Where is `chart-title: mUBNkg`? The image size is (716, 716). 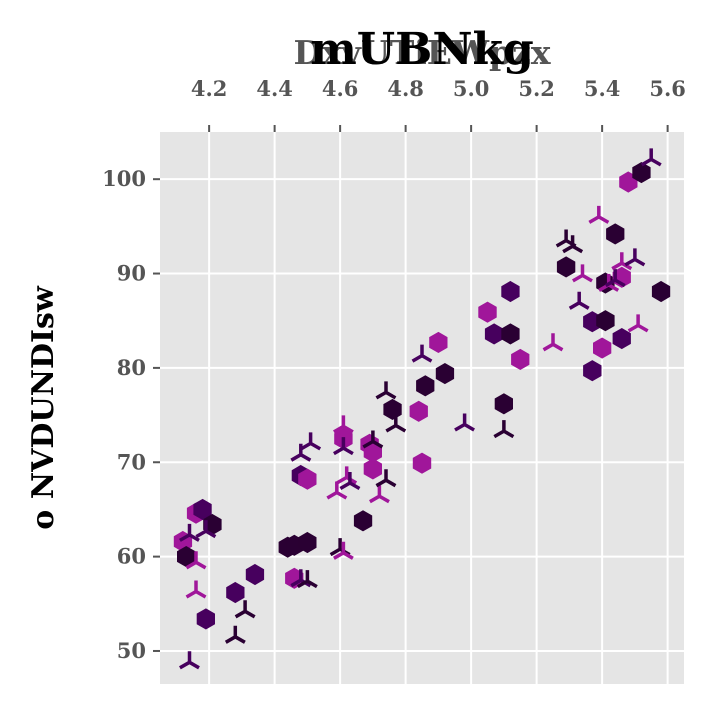
chart-title: mUBNkg is located at coordinates (422, 49).